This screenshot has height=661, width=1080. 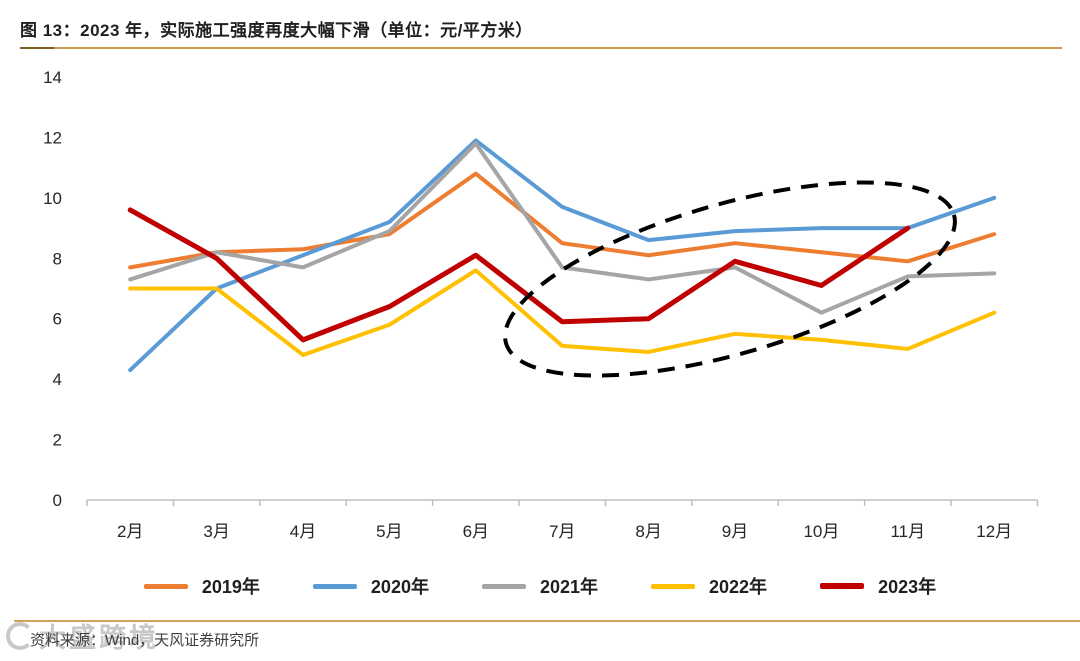 I want to click on legend-item-2021年: 2021年, so click(x=540, y=586).